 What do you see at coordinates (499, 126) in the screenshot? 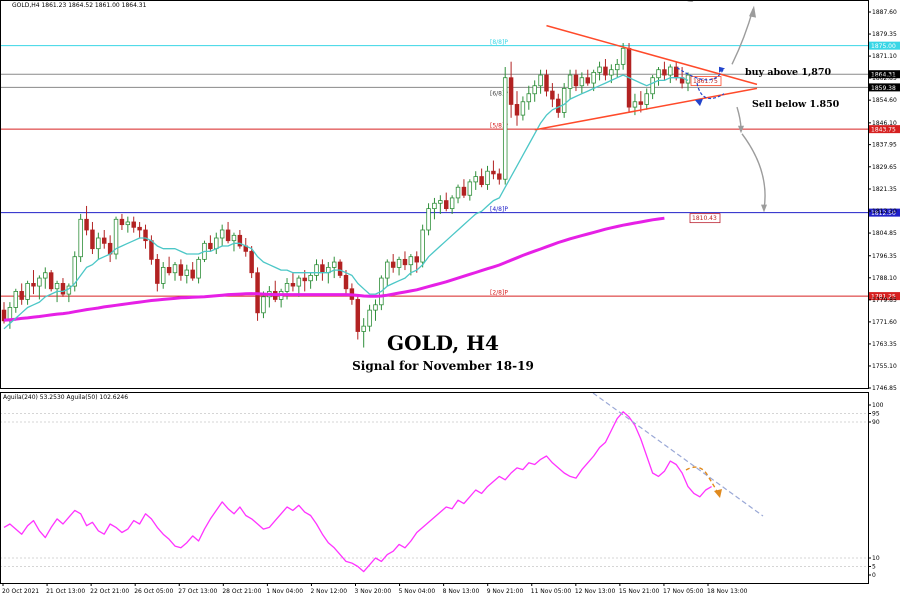
I see `murrey-level-label: [5/8]P` at bounding box center [499, 126].